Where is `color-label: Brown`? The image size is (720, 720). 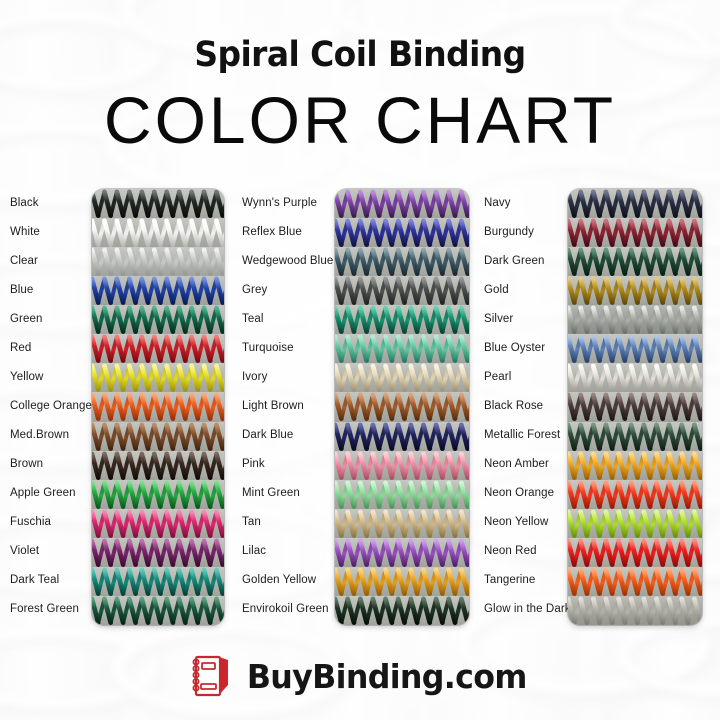
color-label: Brown is located at coordinates (27, 464).